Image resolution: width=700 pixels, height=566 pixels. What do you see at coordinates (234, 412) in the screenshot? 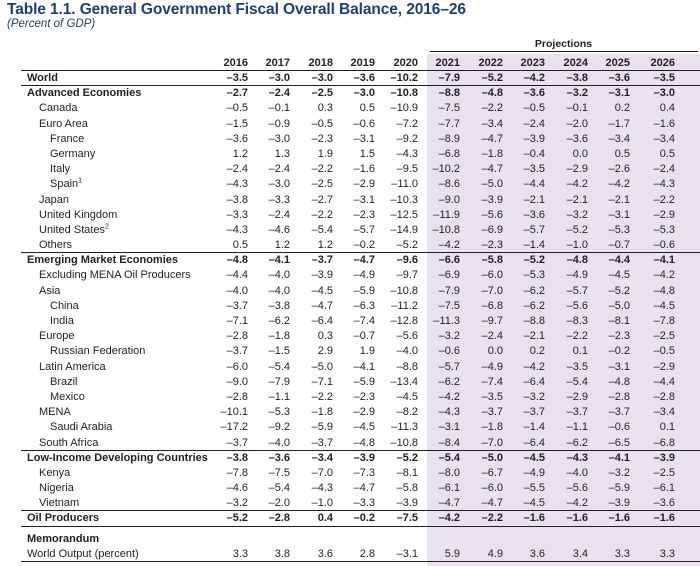
I see `table-cell: –10.1` at bounding box center [234, 412].